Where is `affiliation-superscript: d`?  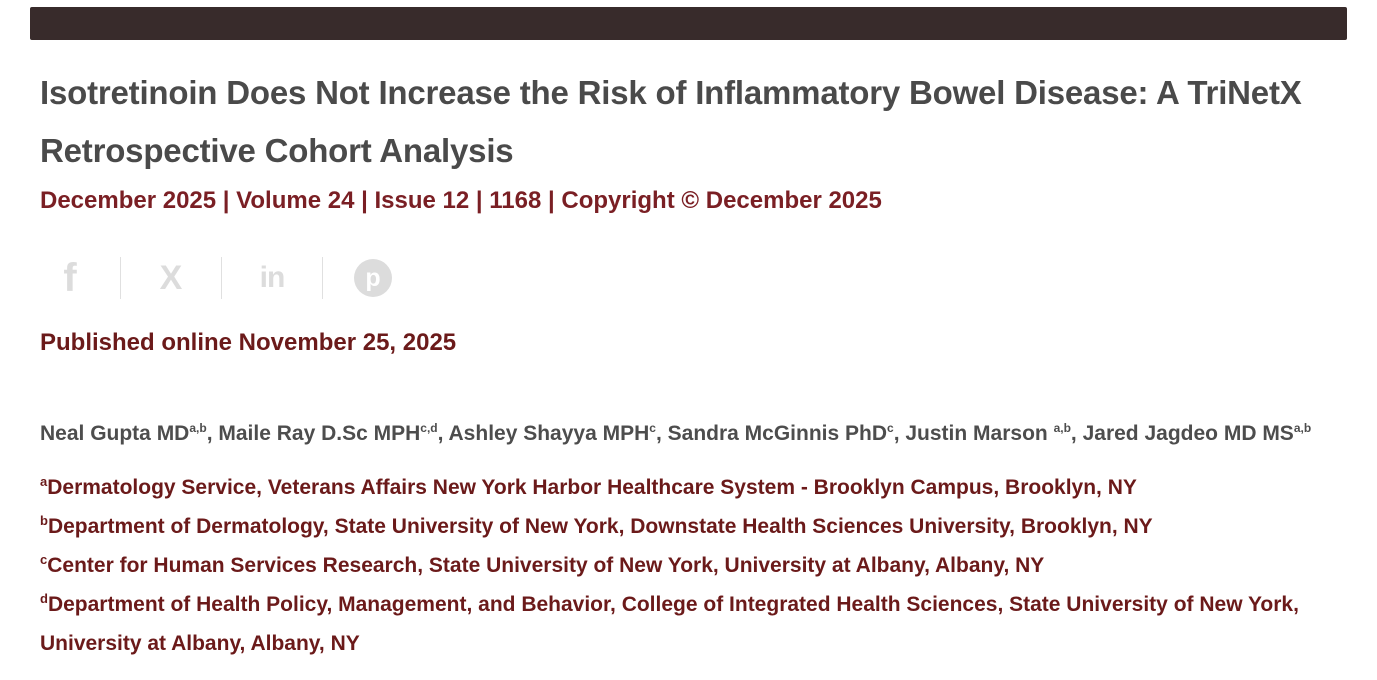 affiliation-superscript: d is located at coordinates (44, 598).